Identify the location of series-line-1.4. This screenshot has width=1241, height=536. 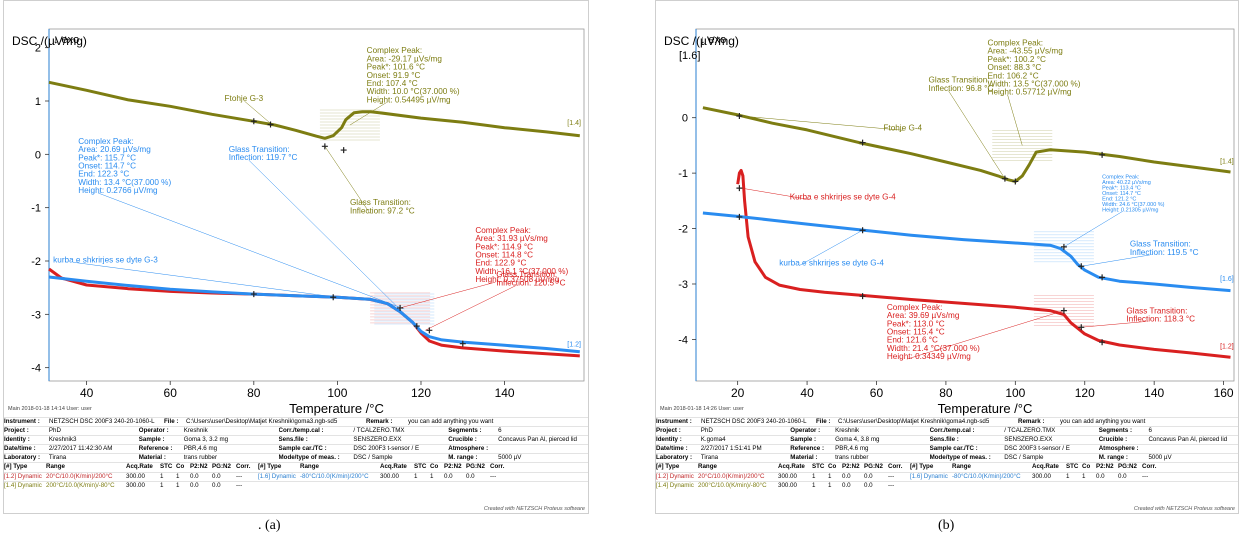
(966, 144).